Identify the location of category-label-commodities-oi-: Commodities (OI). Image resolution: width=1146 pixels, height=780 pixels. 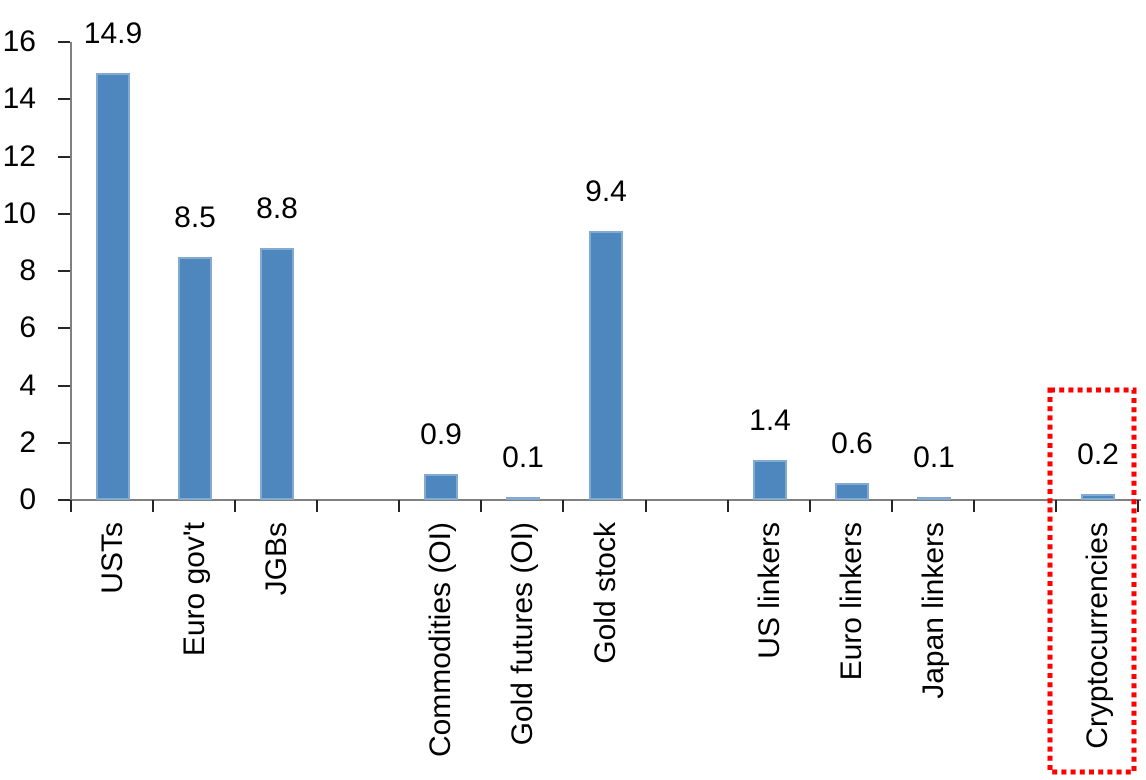
(440, 640).